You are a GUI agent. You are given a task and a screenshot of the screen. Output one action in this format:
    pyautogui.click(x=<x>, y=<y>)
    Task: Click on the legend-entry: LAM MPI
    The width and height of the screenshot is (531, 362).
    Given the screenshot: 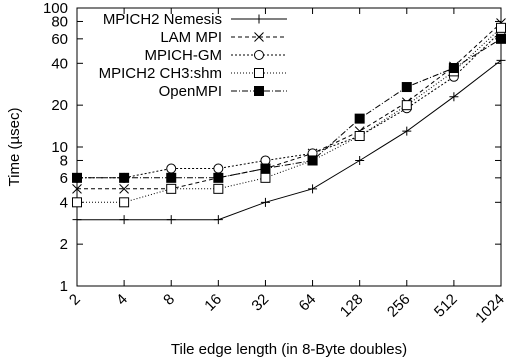 What is the action you would take?
    pyautogui.click(x=223, y=37)
    